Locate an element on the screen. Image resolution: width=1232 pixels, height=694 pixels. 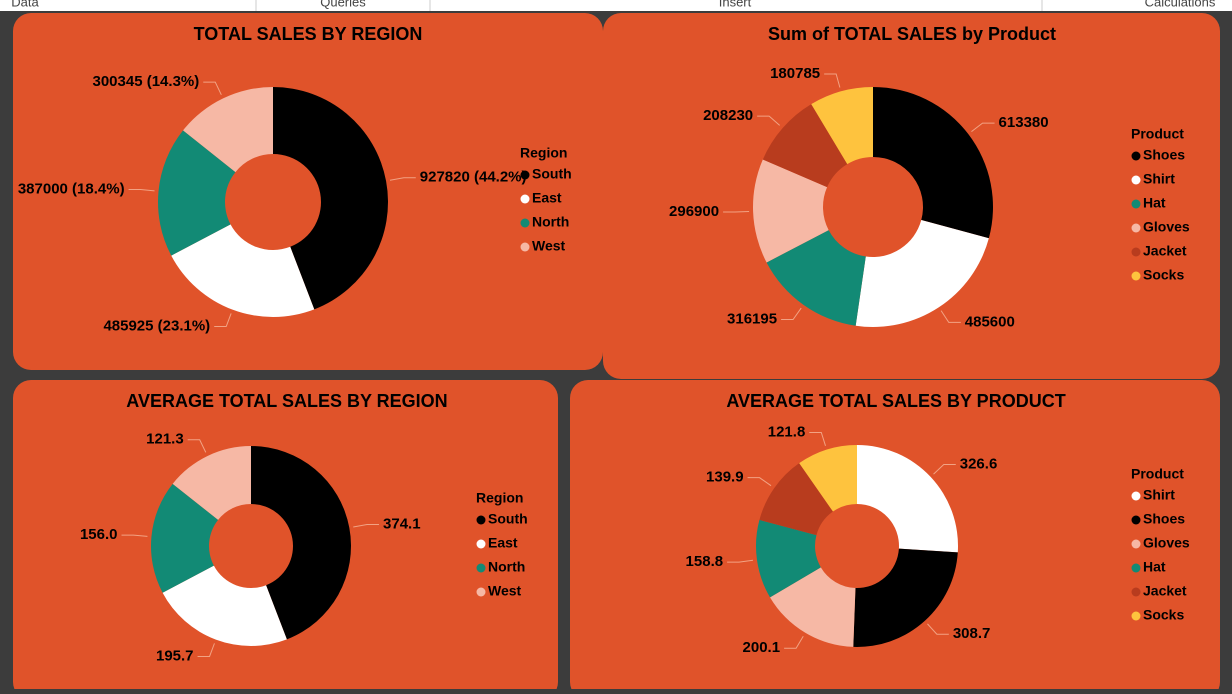
legend-label: South is located at coordinates (552, 174).